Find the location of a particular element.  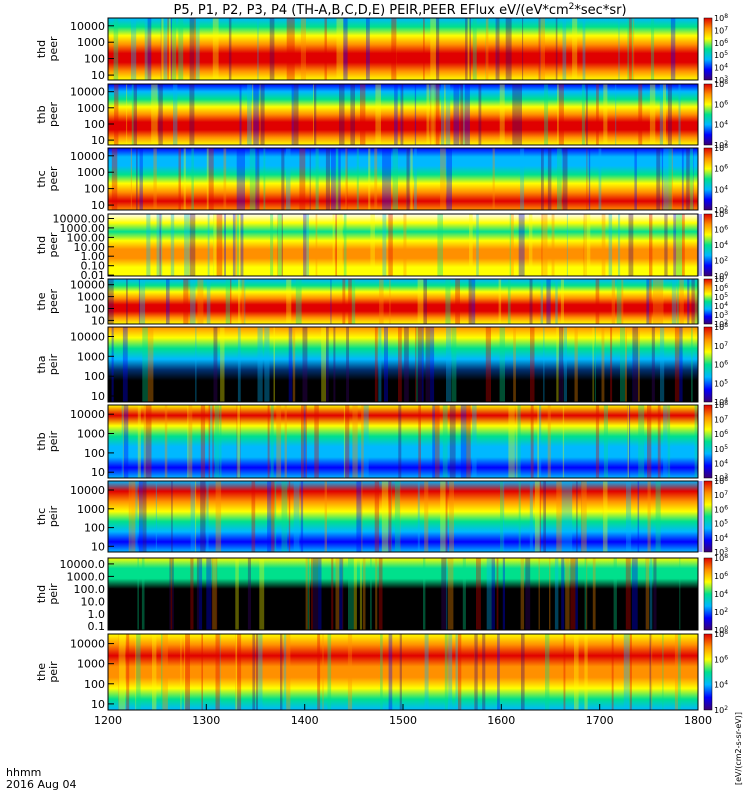

y-axis-label-product: peer is located at coordinates (53, 302).